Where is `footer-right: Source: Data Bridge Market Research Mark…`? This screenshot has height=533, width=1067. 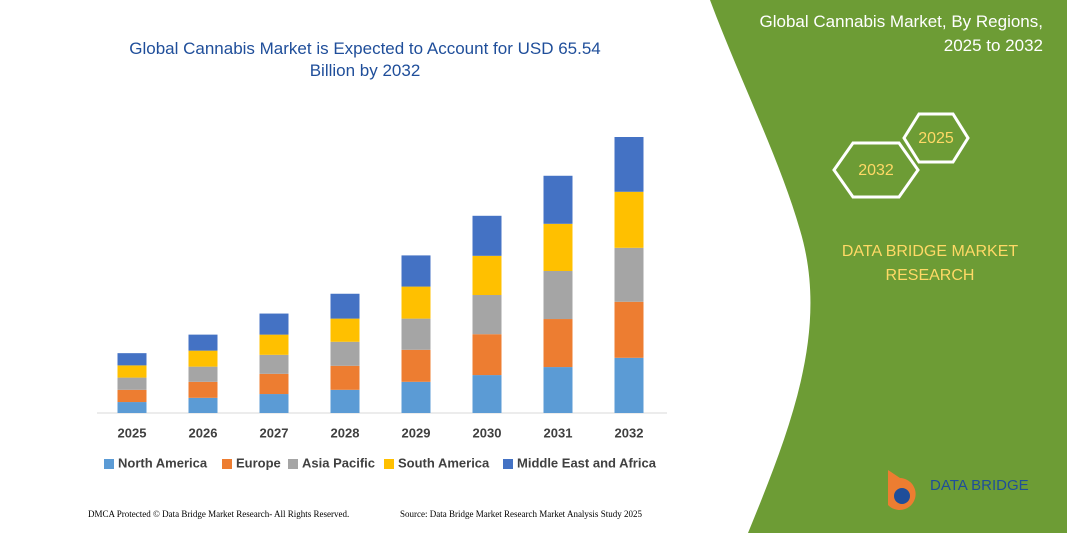
footer-right: Source: Data Bridge Market Research Mark… is located at coordinates (521, 514).